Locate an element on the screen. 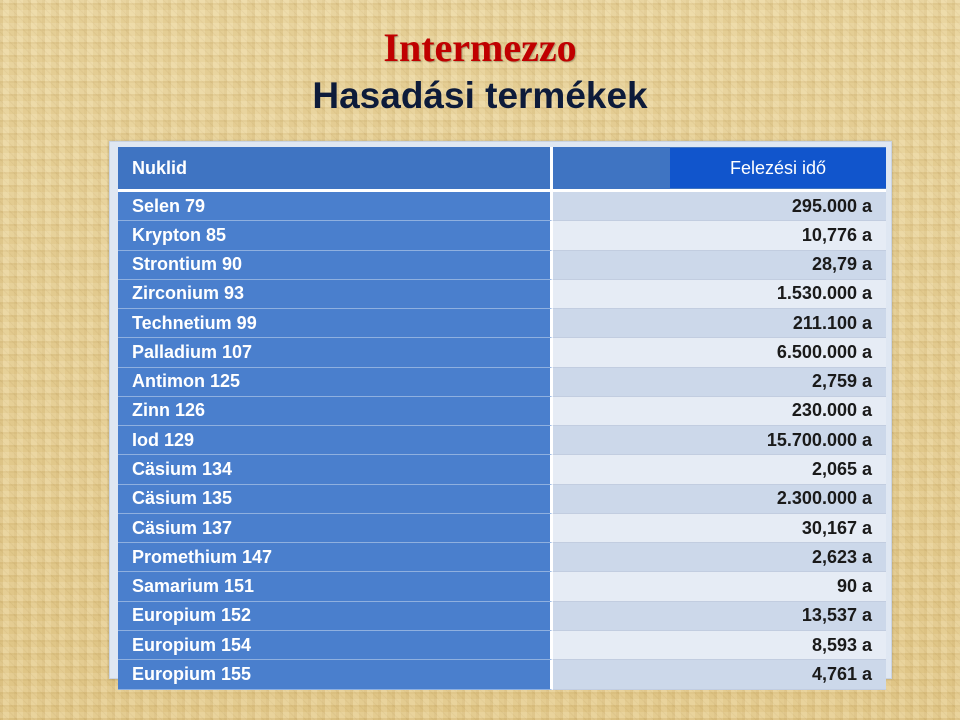  table-row: Samarium 151 90 a is located at coordinates (502, 587).